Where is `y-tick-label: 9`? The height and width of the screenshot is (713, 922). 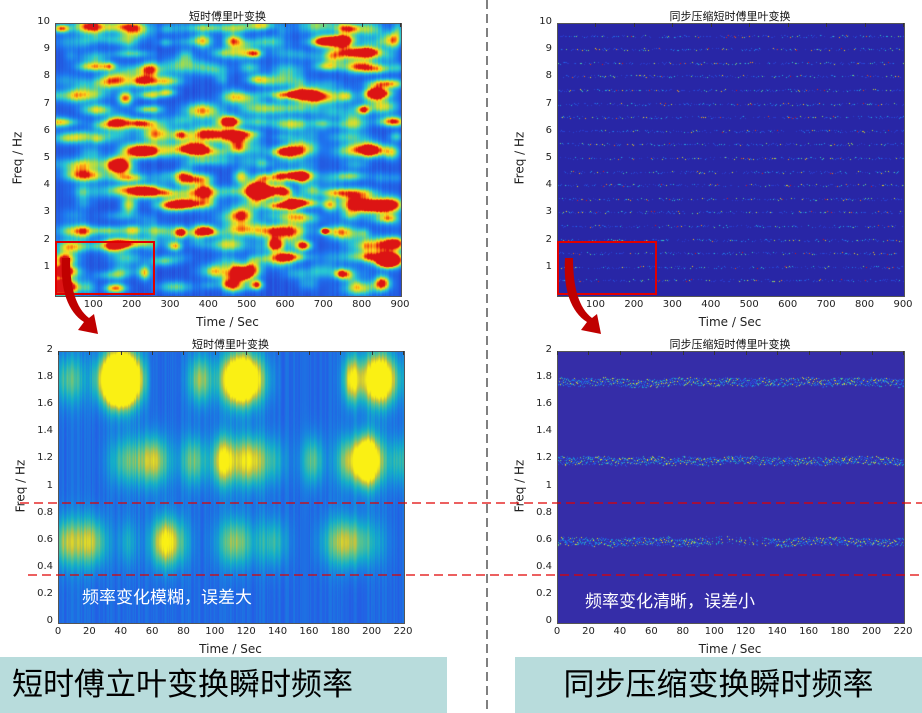
y-tick-label: 9 is located at coordinates (548, 49).